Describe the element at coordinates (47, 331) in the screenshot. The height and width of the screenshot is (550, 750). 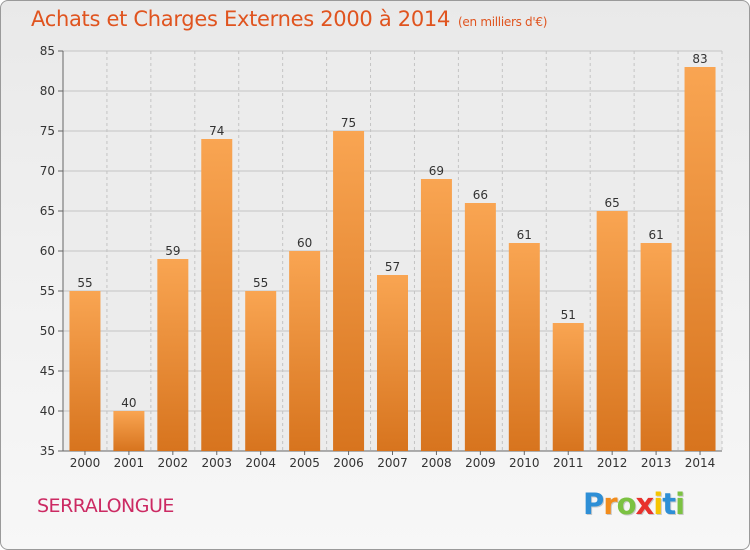
I see `y-tick-label: 50` at that location.